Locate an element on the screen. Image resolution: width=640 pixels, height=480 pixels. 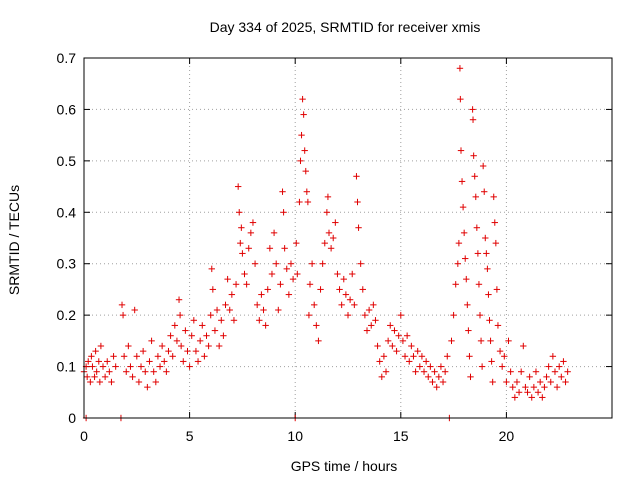
y-tick-label: 0.3 is located at coordinates (67, 264).